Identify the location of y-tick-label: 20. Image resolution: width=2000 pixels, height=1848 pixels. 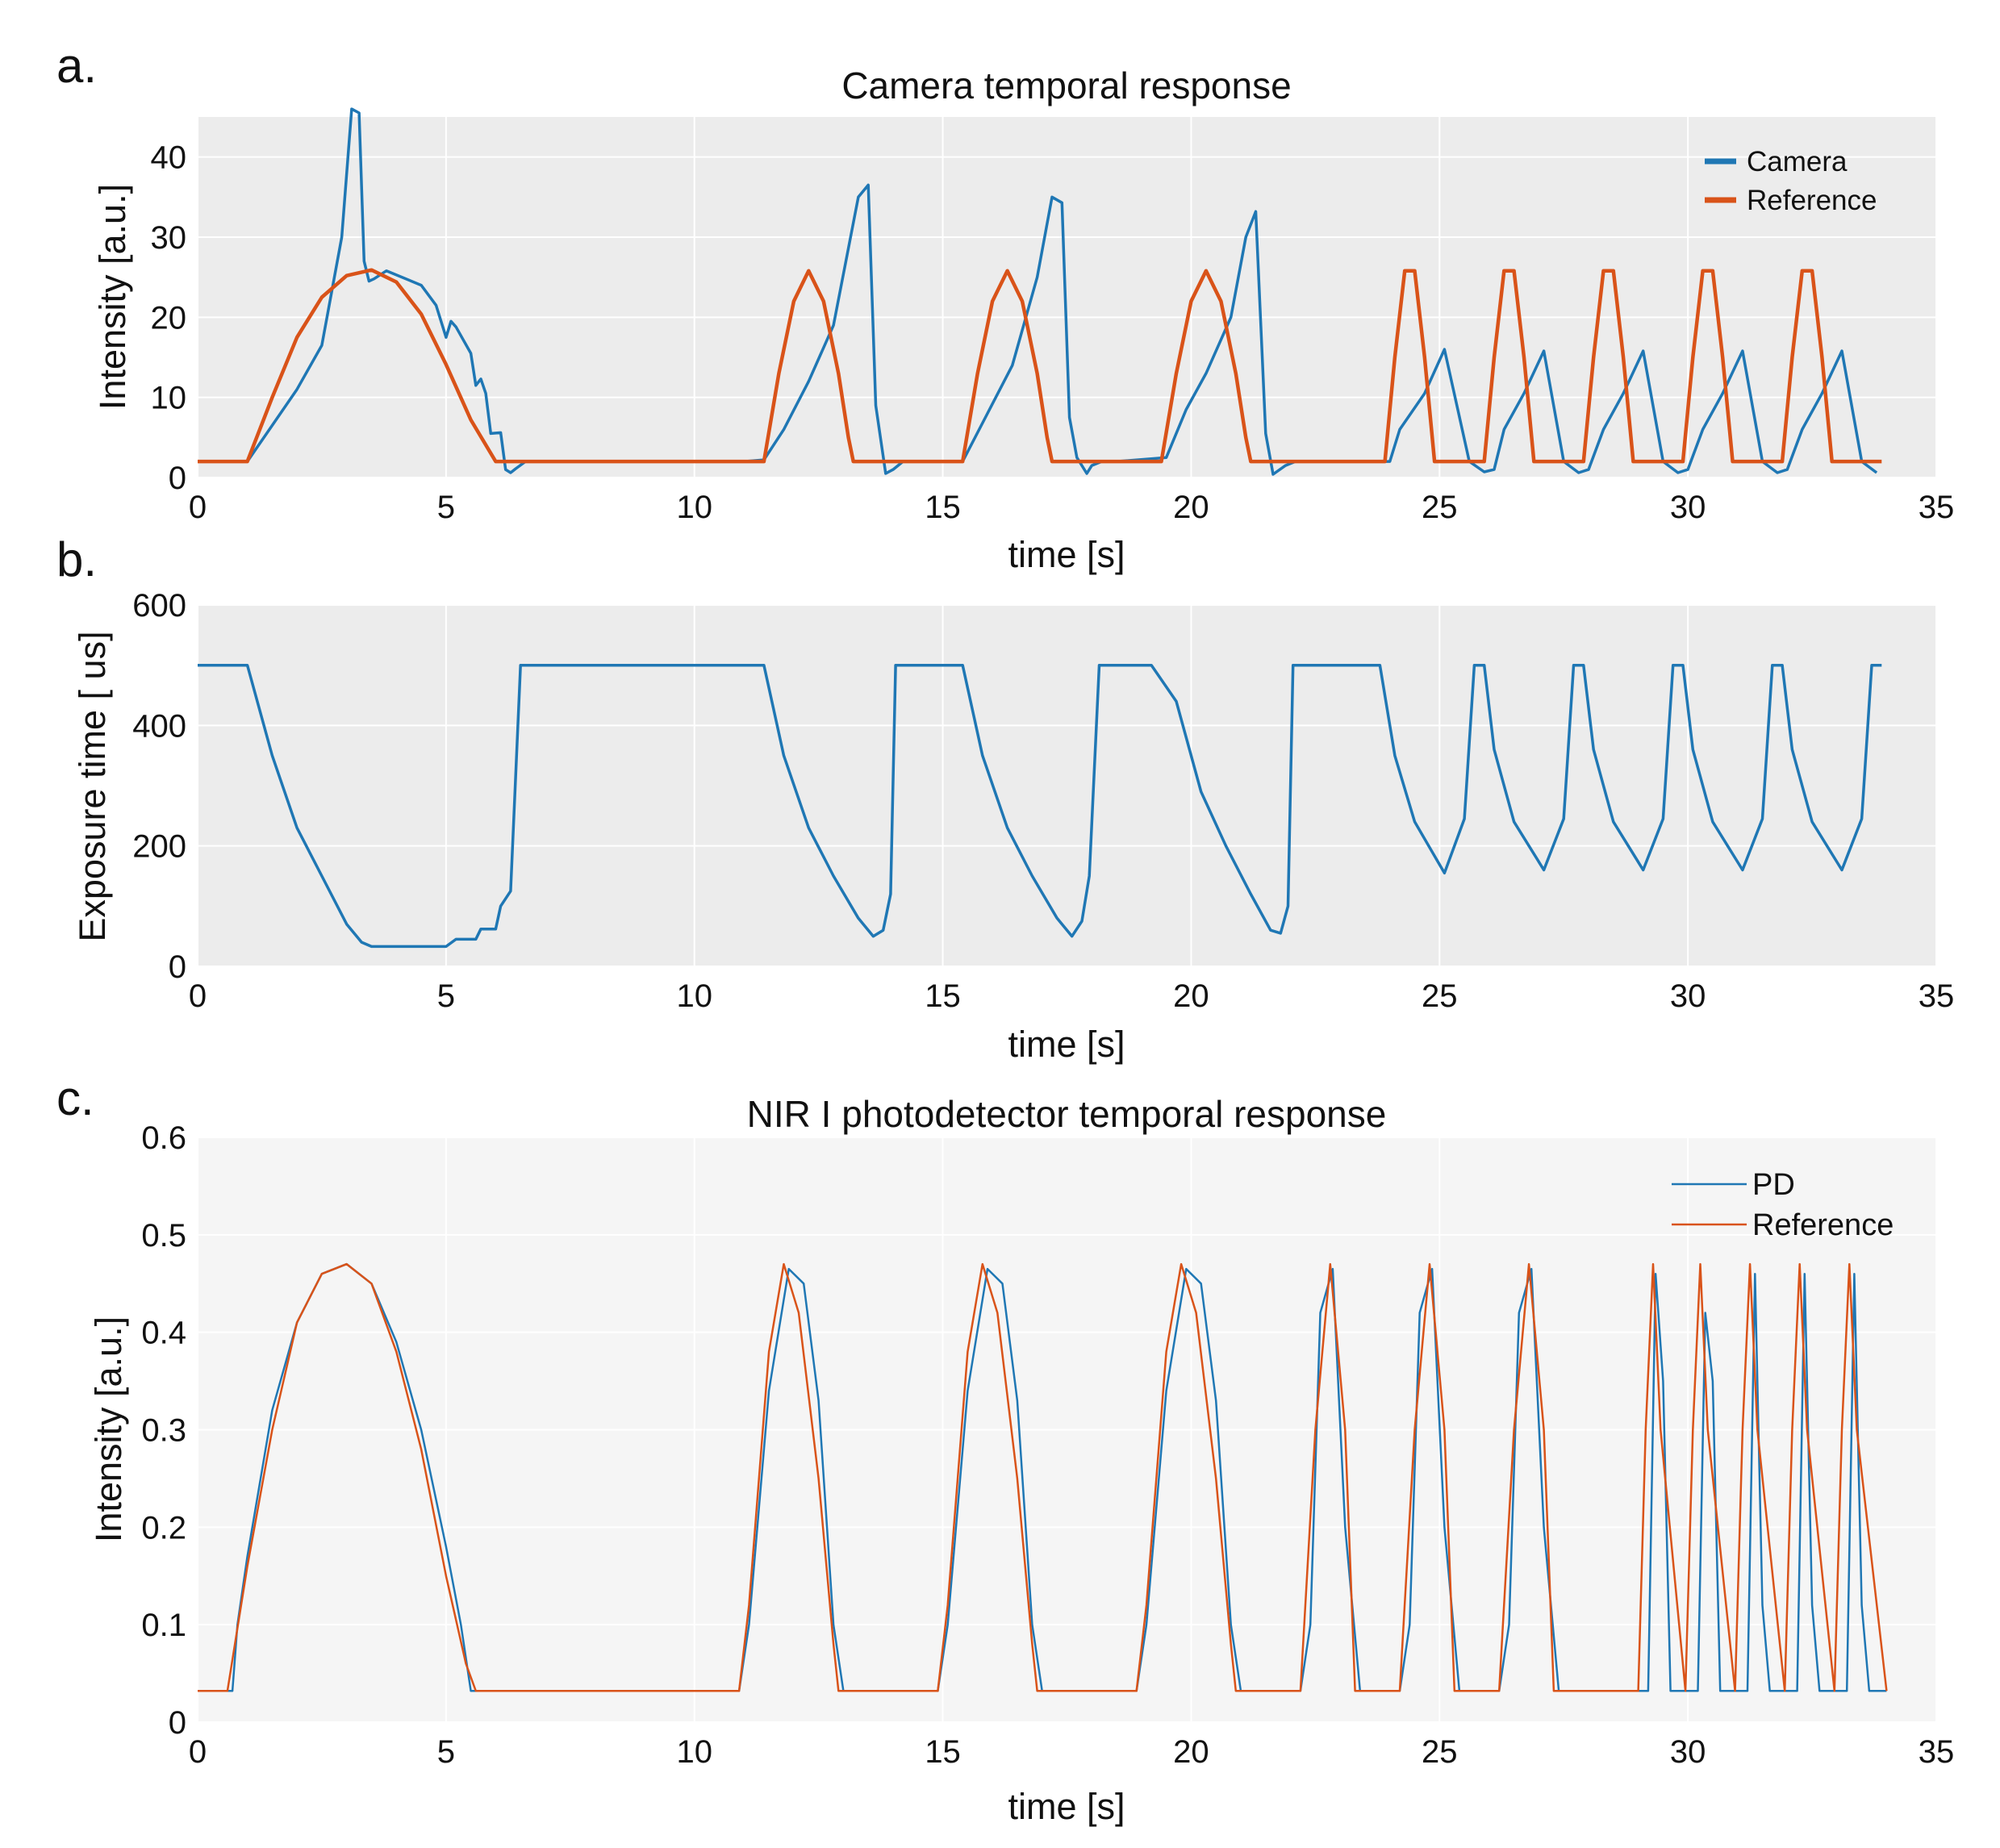
(169, 318).